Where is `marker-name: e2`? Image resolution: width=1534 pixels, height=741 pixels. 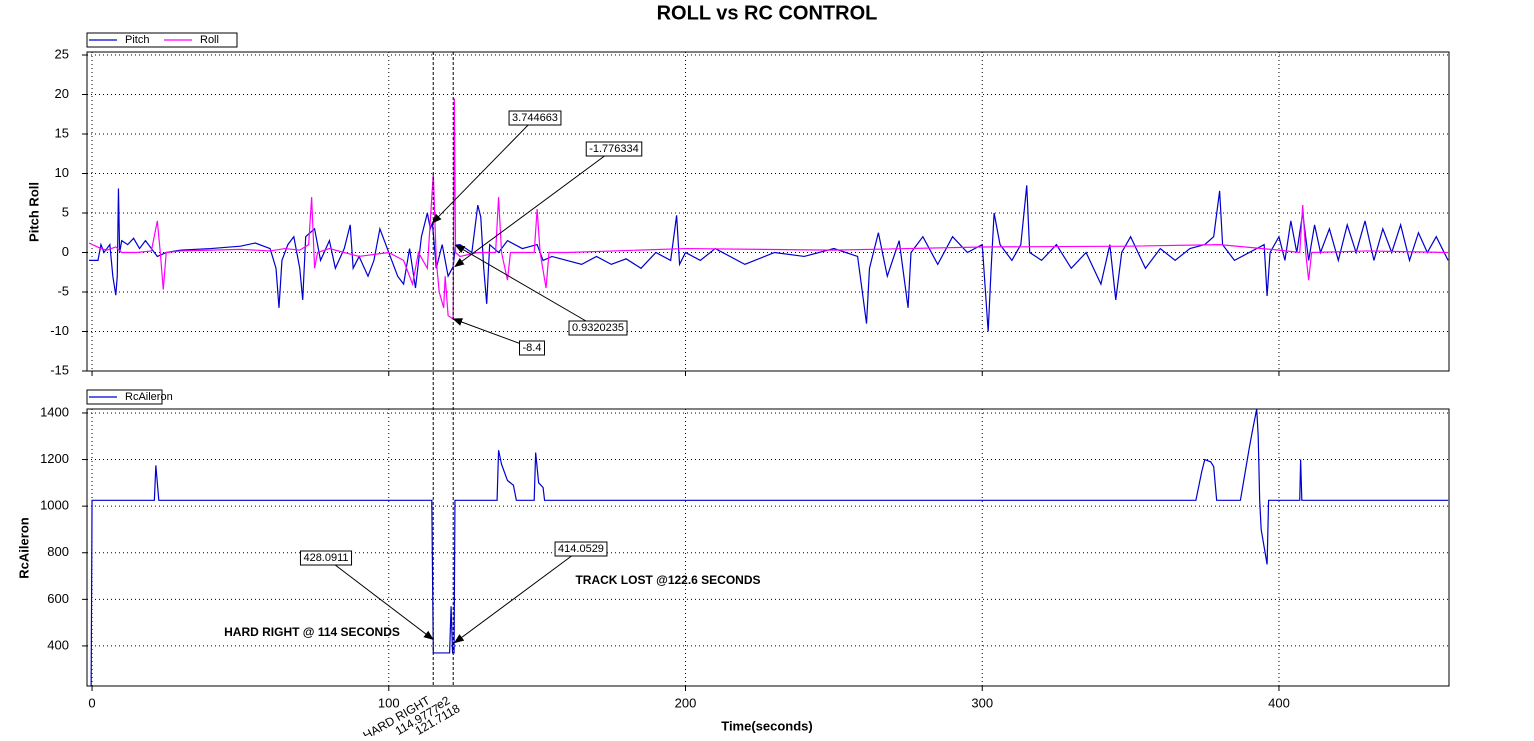 marker-name: e2 is located at coordinates (443, 702).